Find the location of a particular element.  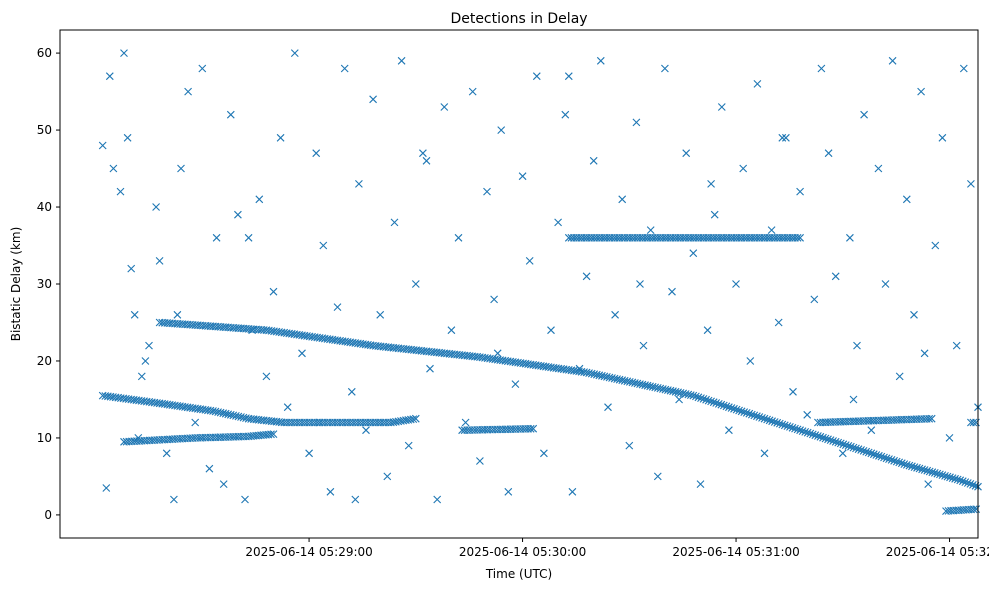

x-axis-title: Time (UTC) is located at coordinates (518, 574).